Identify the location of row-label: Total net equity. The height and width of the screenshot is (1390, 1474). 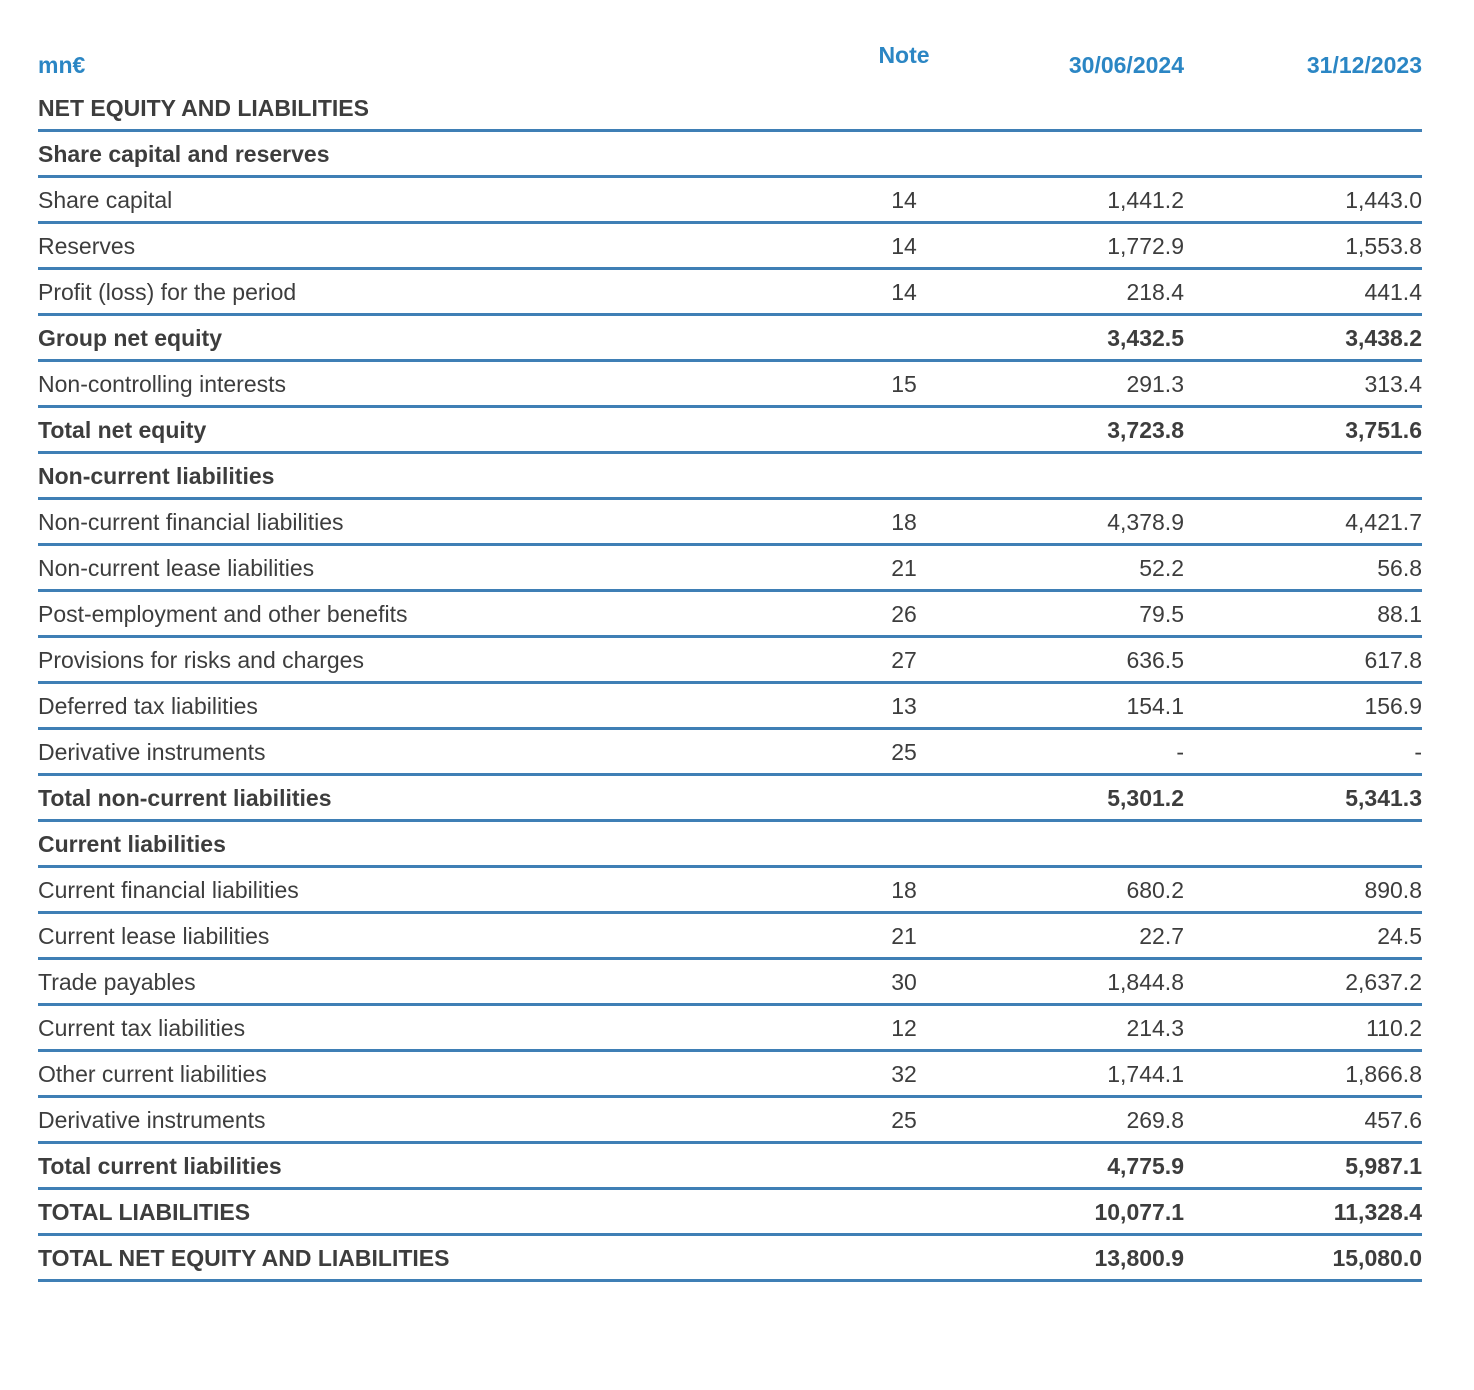
(122, 430).